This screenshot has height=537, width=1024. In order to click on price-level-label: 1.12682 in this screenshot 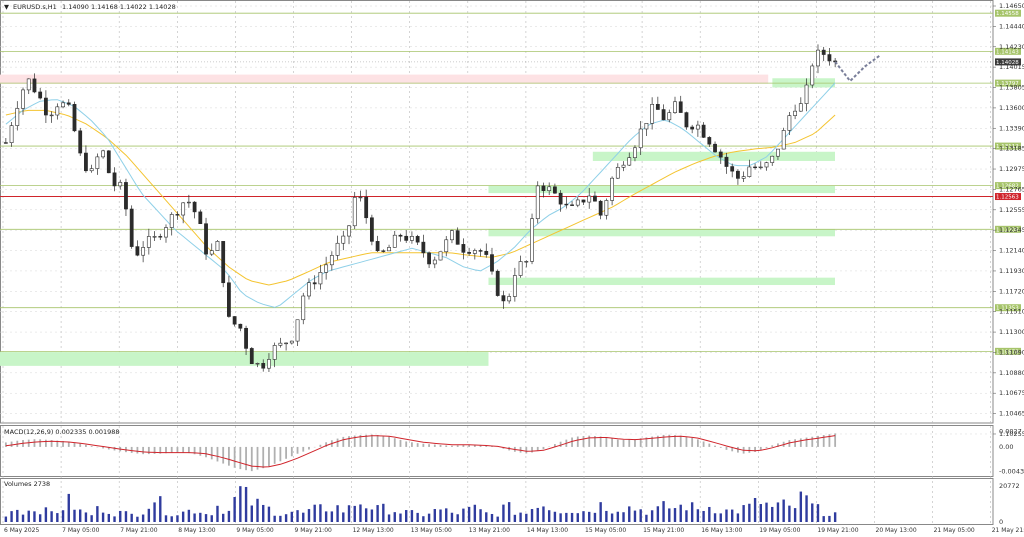, I will do `click(1007, 187)`.